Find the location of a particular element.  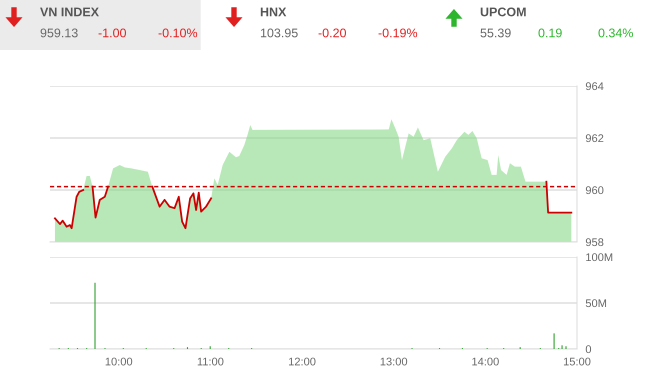

y-tick-label: 100M is located at coordinates (599, 257).